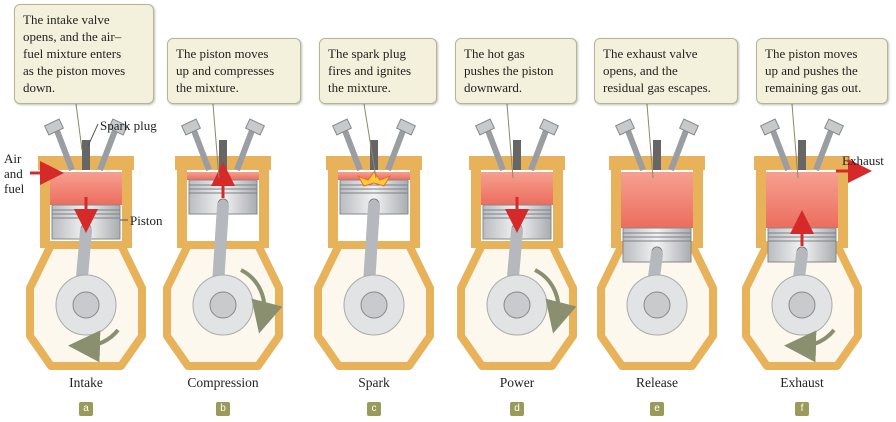 The image size is (896, 422). I want to click on stage-label-power: Power, so click(517, 382).